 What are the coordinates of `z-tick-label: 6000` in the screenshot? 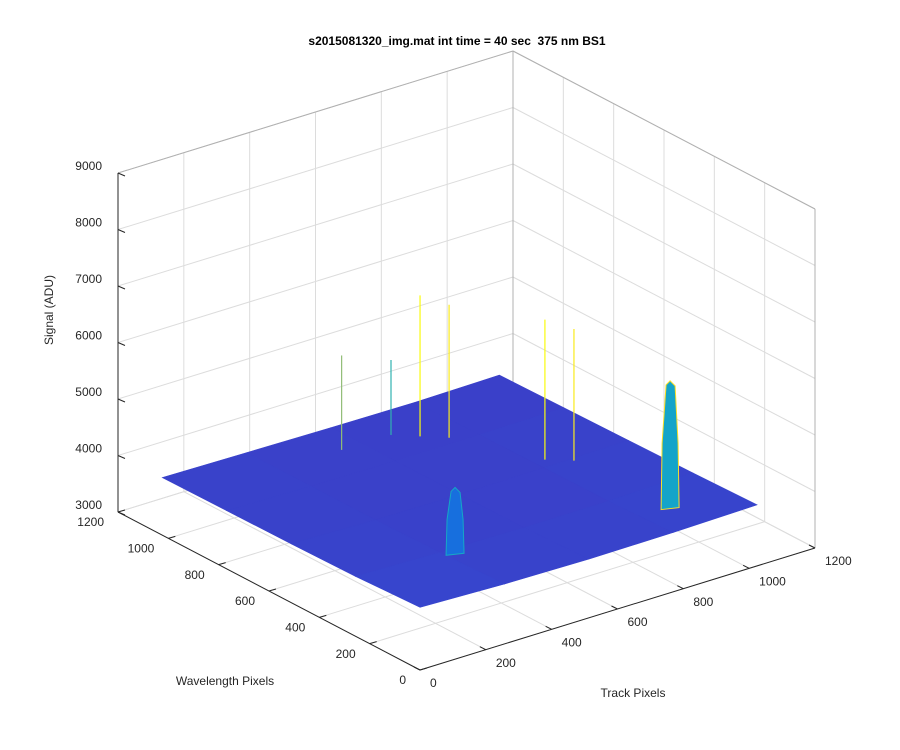 It's located at (88, 336).